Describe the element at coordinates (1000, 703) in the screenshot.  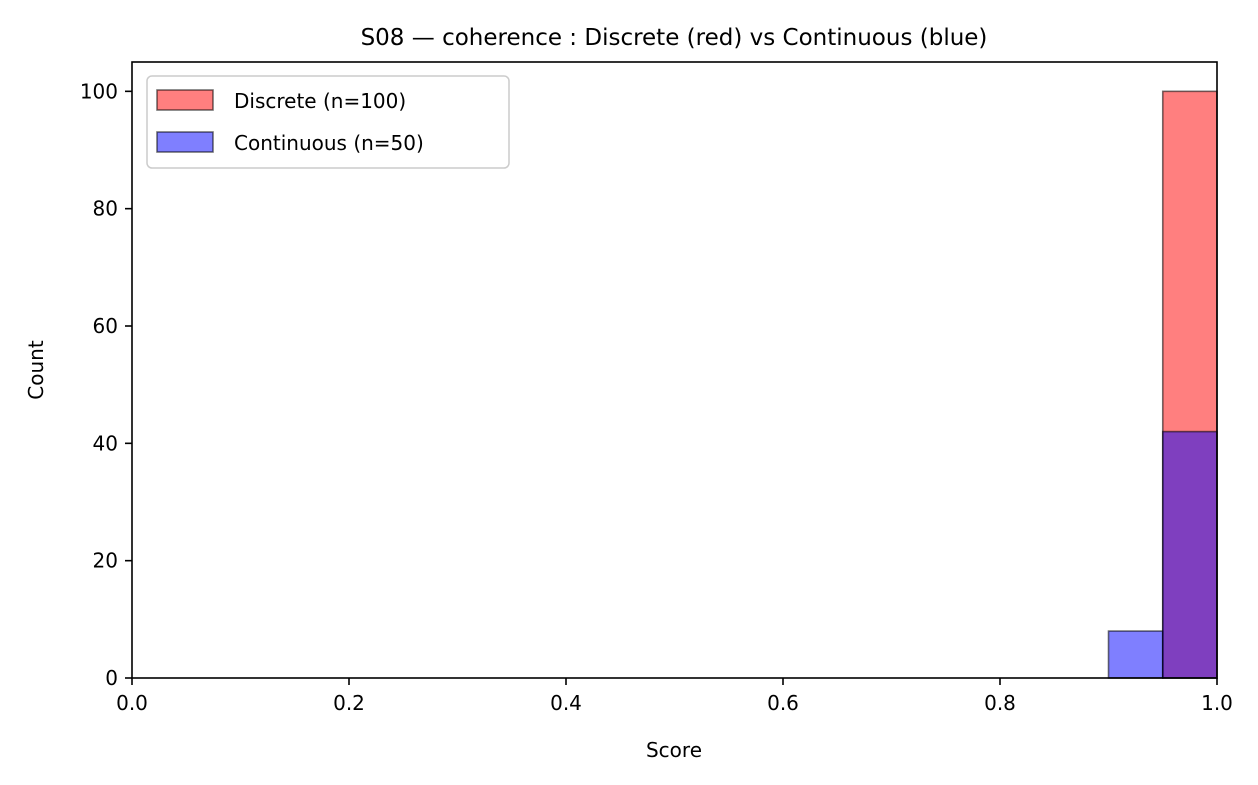
I see `x-tick-label: 0.8` at that location.